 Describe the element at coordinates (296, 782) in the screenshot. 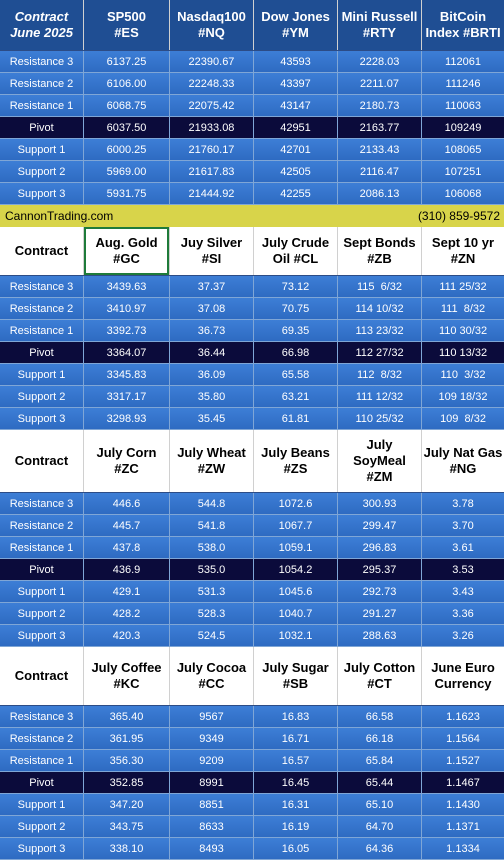

I see `level-value: 16.45` at that location.